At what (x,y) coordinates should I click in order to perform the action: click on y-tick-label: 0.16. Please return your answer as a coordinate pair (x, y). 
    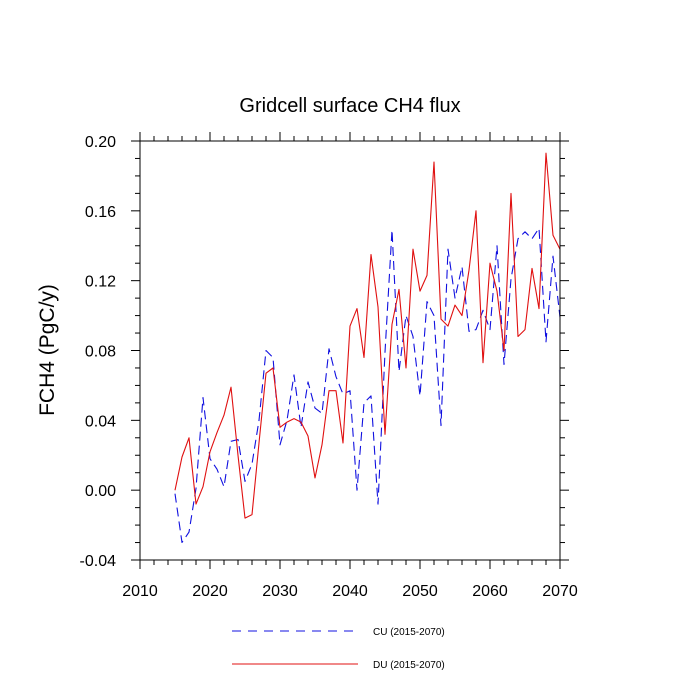
    Looking at the image, I should click on (100, 212).